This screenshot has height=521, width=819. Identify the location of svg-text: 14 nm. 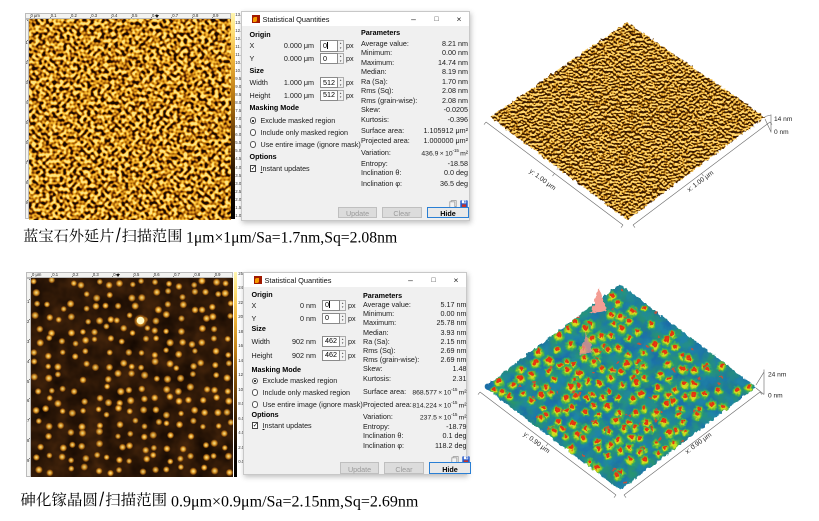
(783, 119).